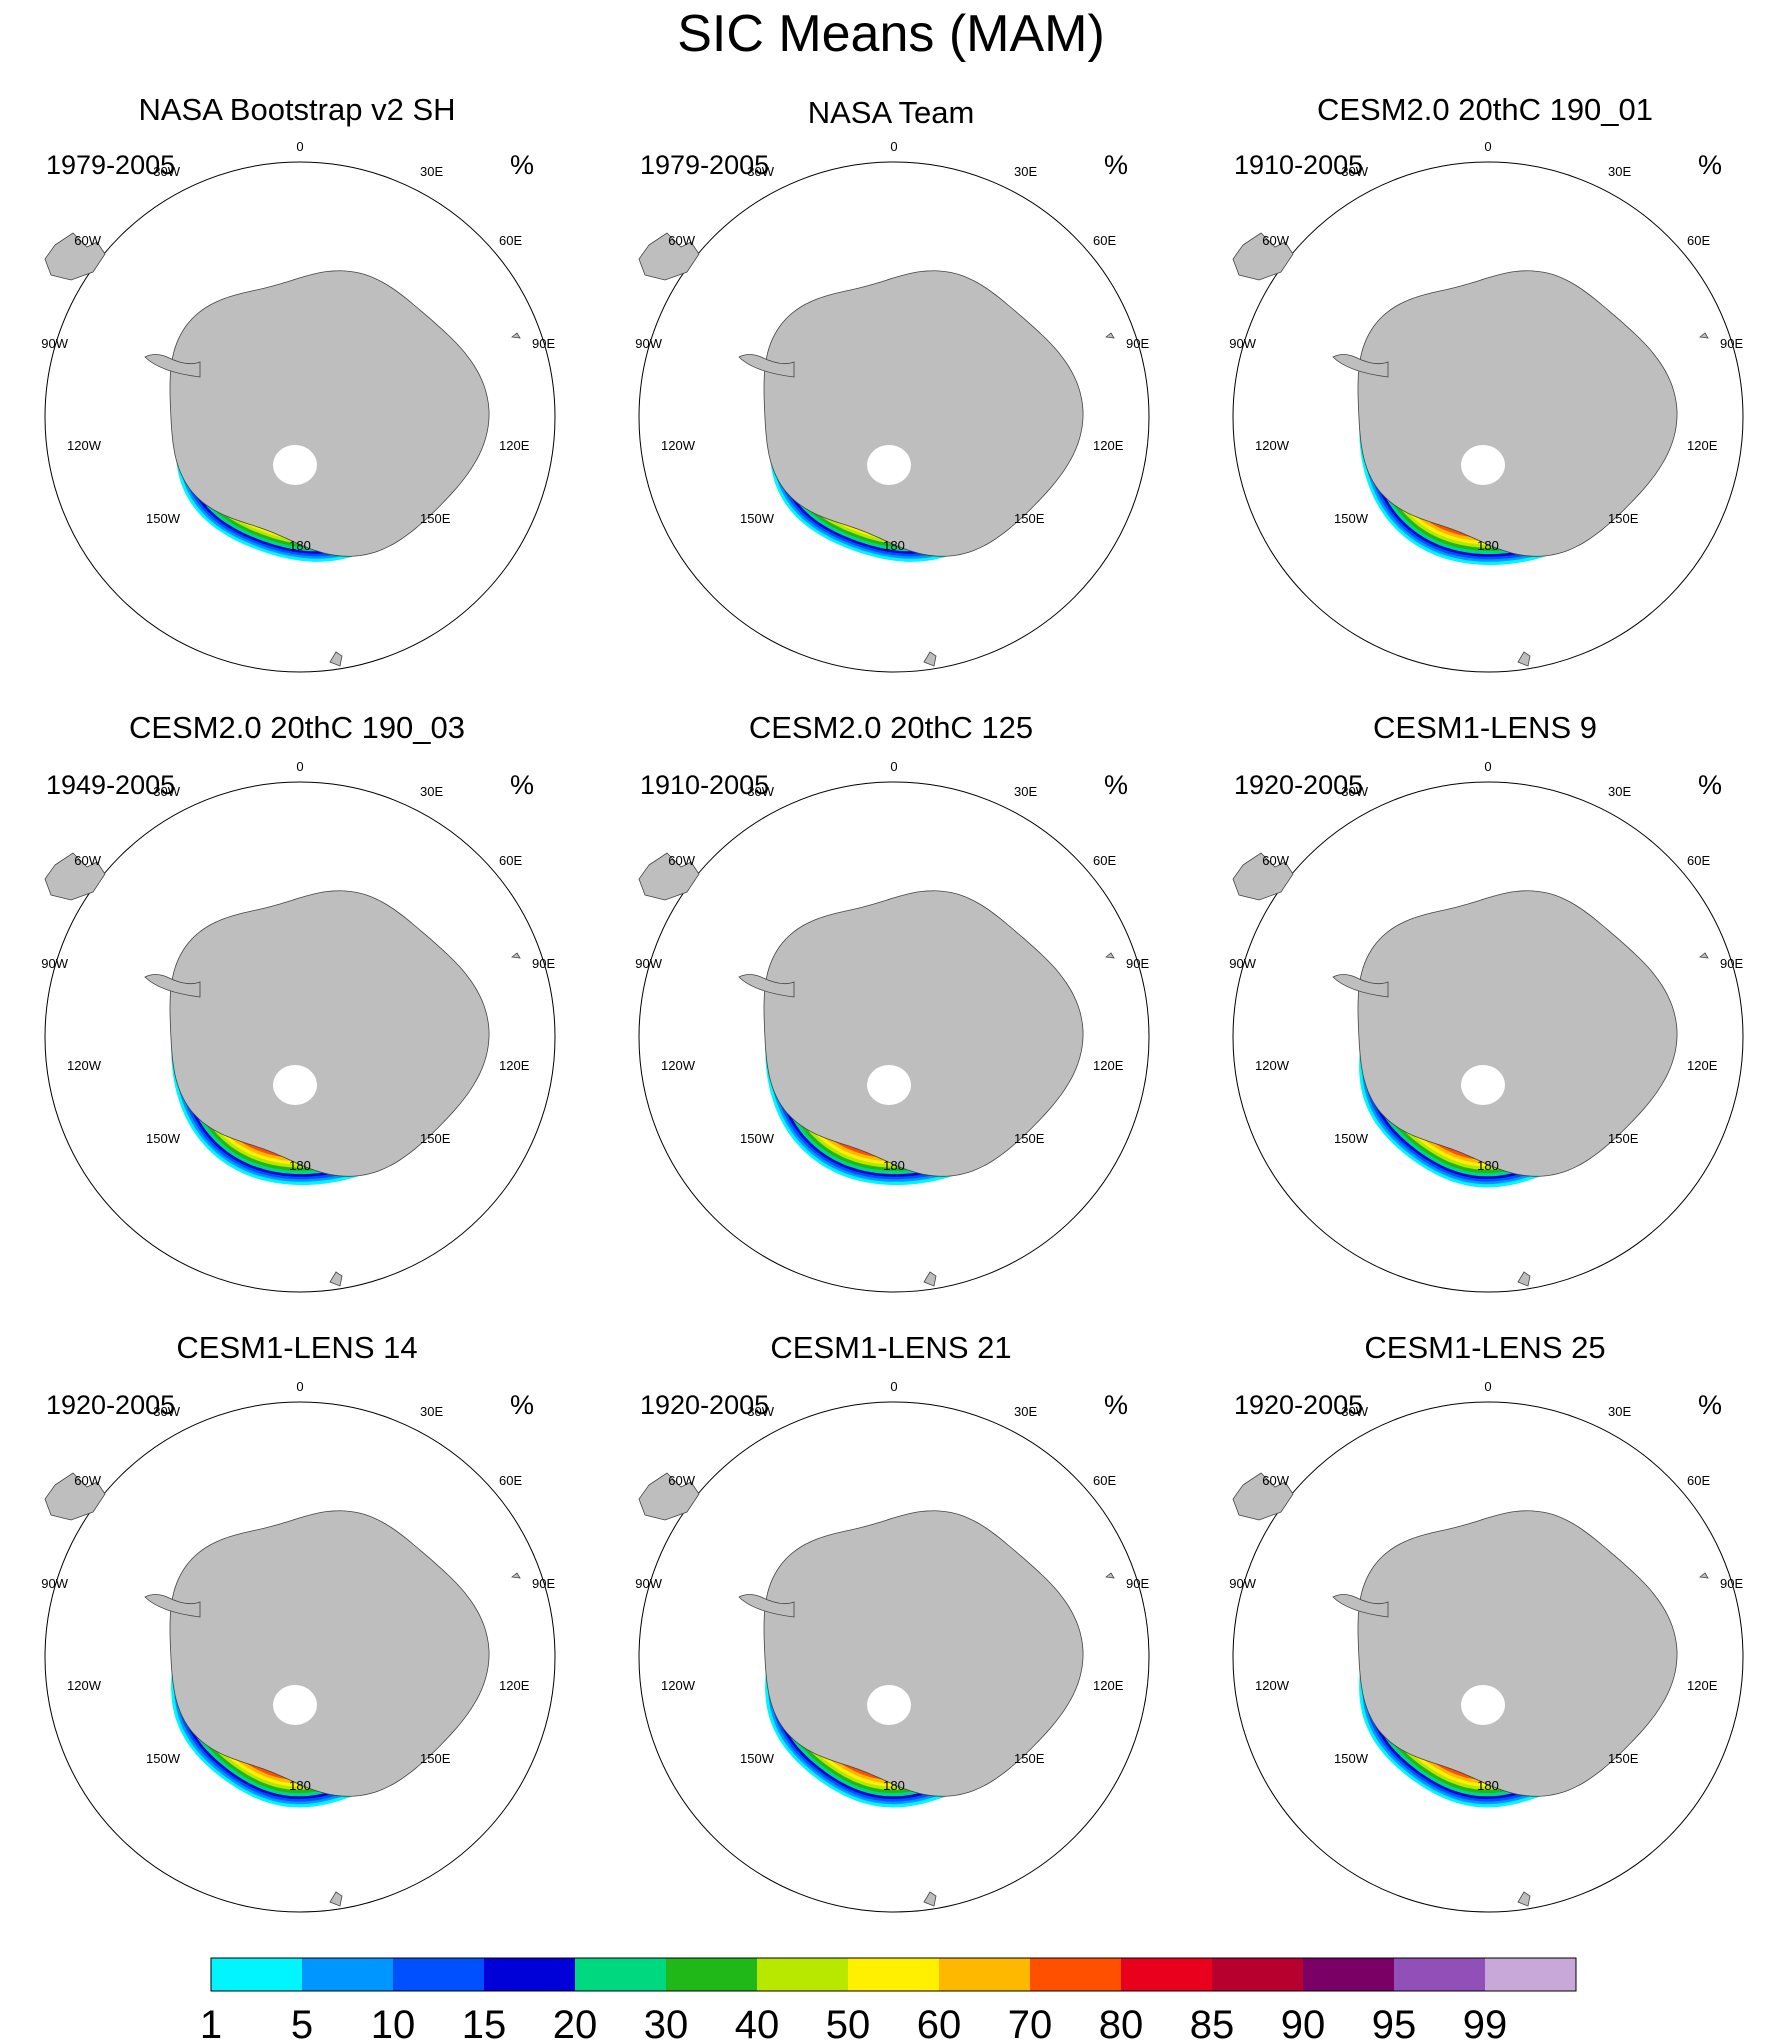 This screenshot has height=2043, width=1782. Describe the element at coordinates (1299, 165) in the screenshot. I see `panel-period: 1910-2005` at that location.